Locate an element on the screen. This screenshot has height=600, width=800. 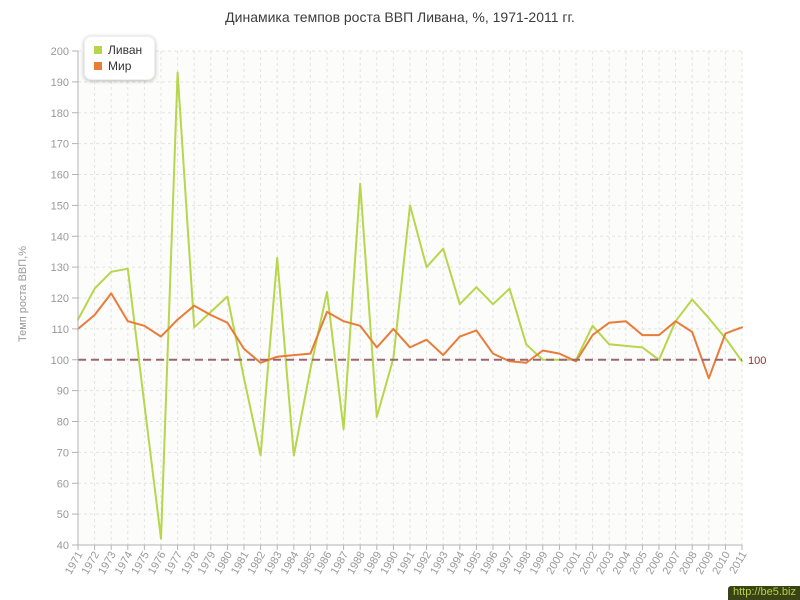
legend-label-lebanon: Ливан is located at coordinates (125, 50).